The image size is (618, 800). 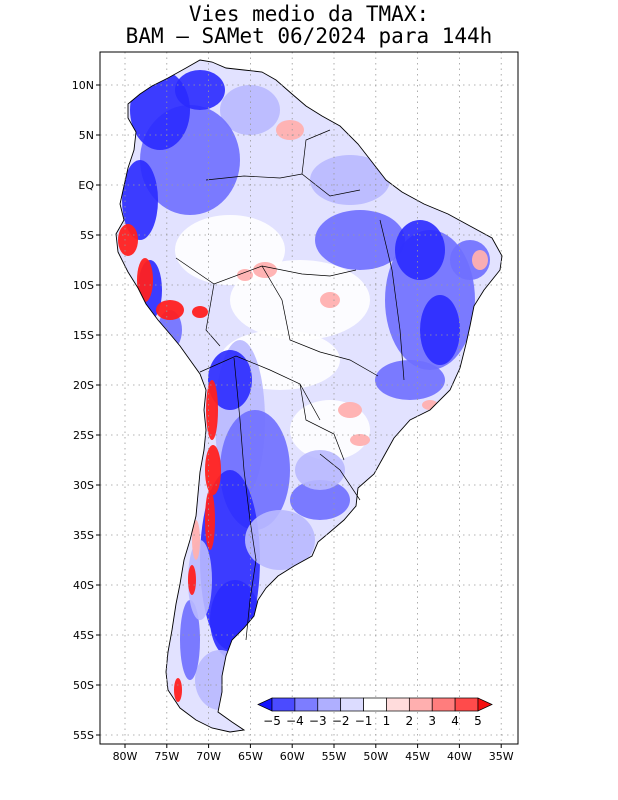 I want to click on lon-tick-label: 35W, so click(x=501, y=756).